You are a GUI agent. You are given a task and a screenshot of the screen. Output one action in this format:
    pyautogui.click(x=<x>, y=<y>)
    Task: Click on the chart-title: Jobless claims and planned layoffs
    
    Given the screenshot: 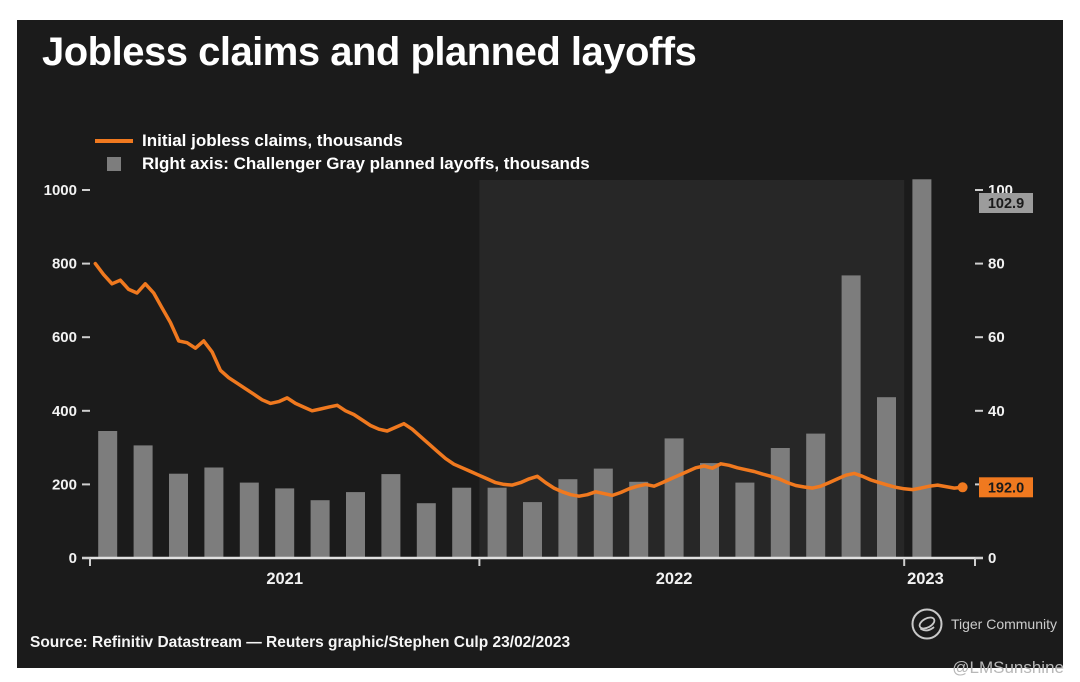 What is the action you would take?
    pyautogui.click(x=369, y=52)
    